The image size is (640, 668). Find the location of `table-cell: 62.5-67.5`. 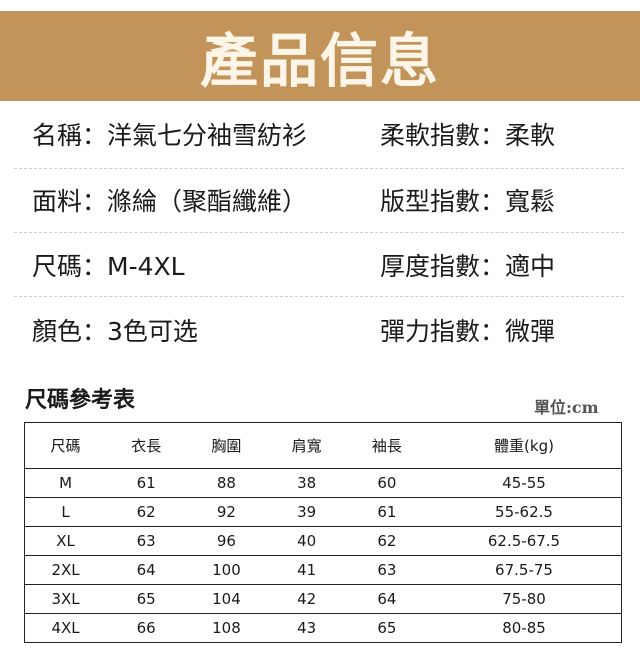

table-cell: 62.5-67.5 is located at coordinates (524, 541).